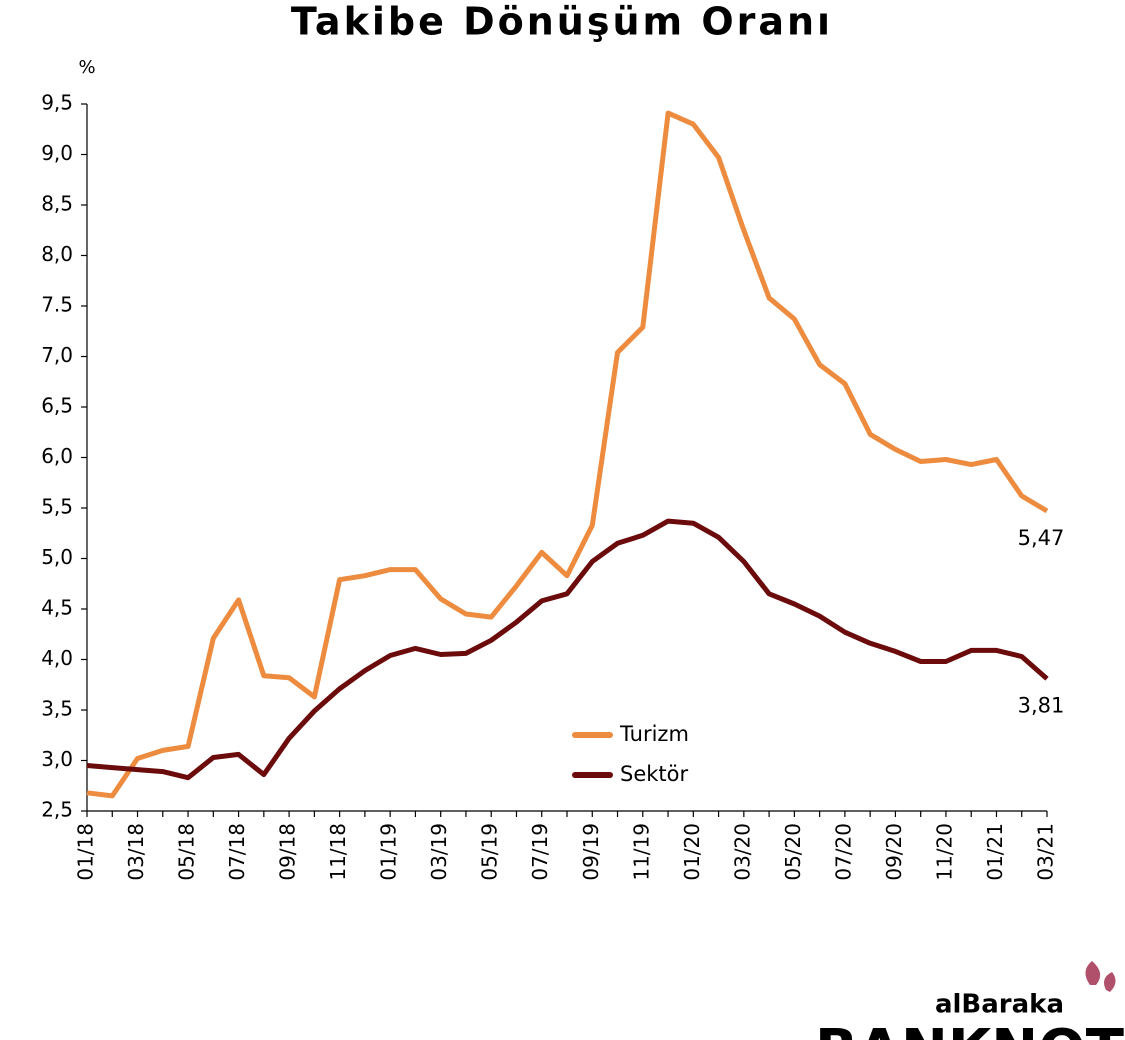 This screenshot has width=1125, height=1040. Describe the element at coordinates (540, 852) in the screenshot. I see `x-tick-label: 07/19` at that location.